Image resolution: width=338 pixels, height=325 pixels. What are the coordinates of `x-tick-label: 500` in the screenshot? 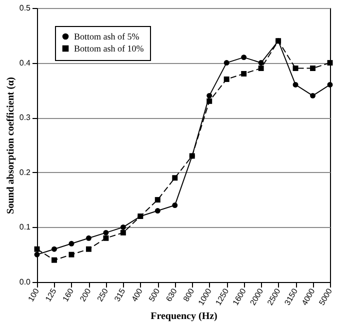 It's located at (154, 295).